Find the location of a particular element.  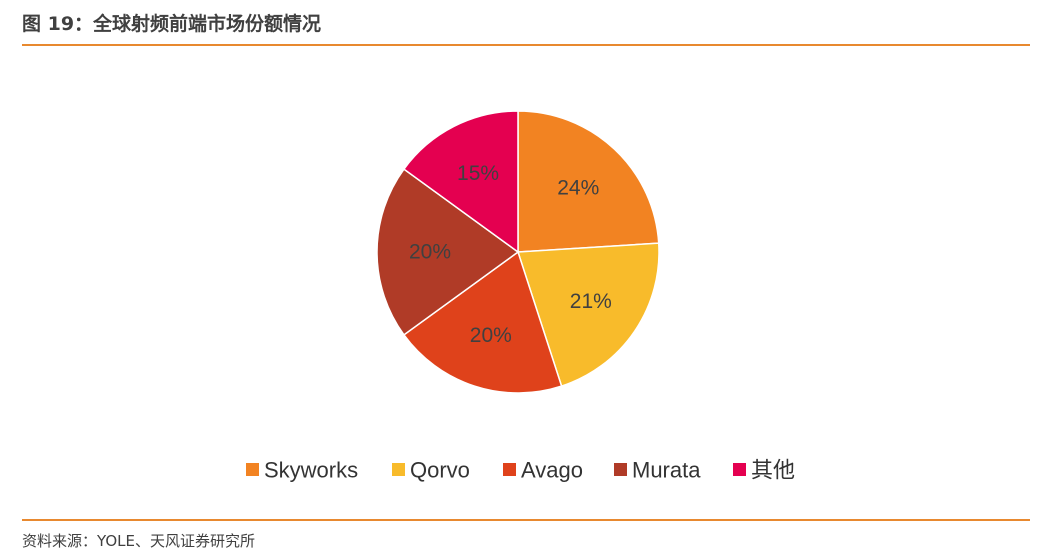

legend-label: Qorvo is located at coordinates (440, 470).